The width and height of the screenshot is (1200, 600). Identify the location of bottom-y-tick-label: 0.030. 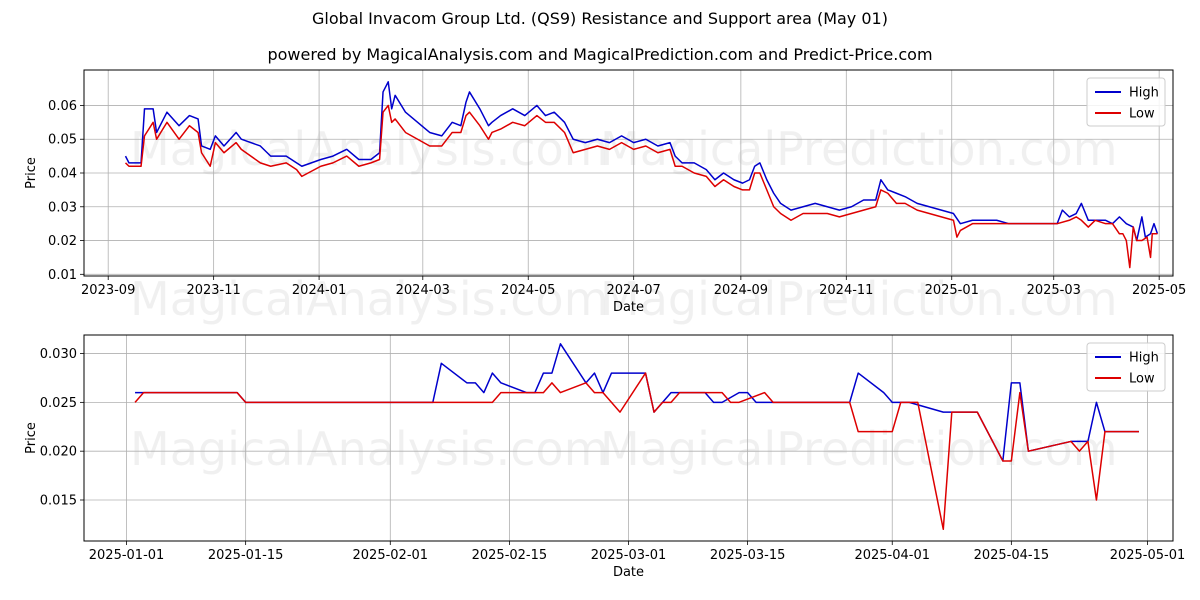
(58, 354).